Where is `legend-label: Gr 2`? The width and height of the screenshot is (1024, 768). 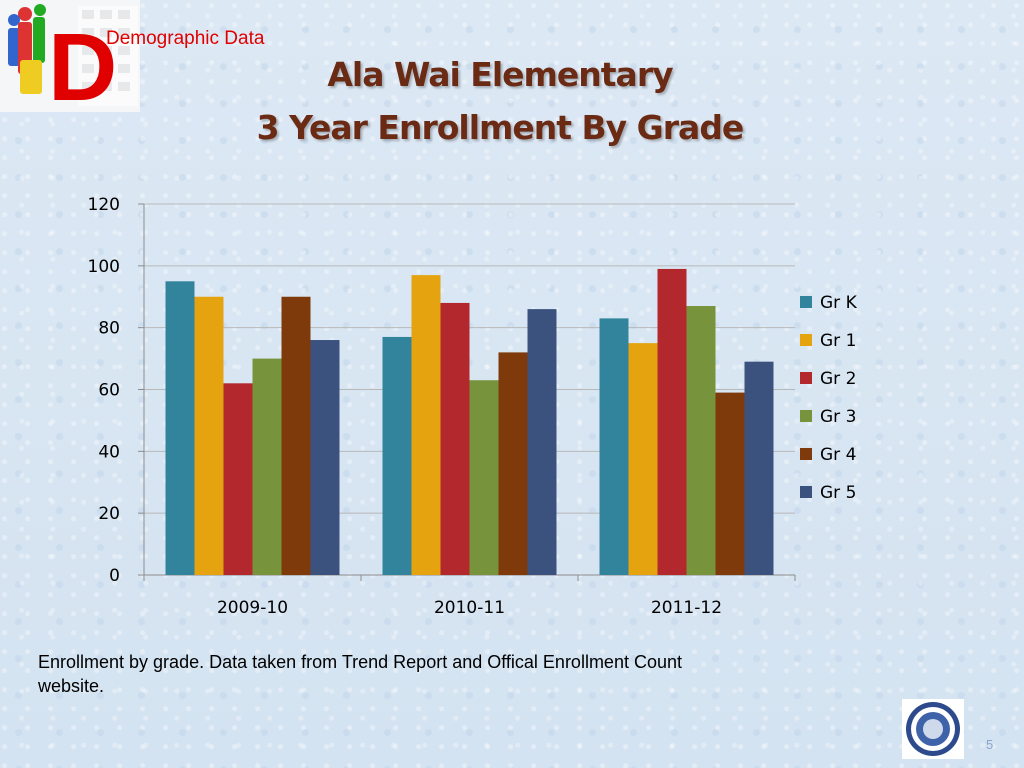
legend-label: Gr 2 is located at coordinates (838, 379).